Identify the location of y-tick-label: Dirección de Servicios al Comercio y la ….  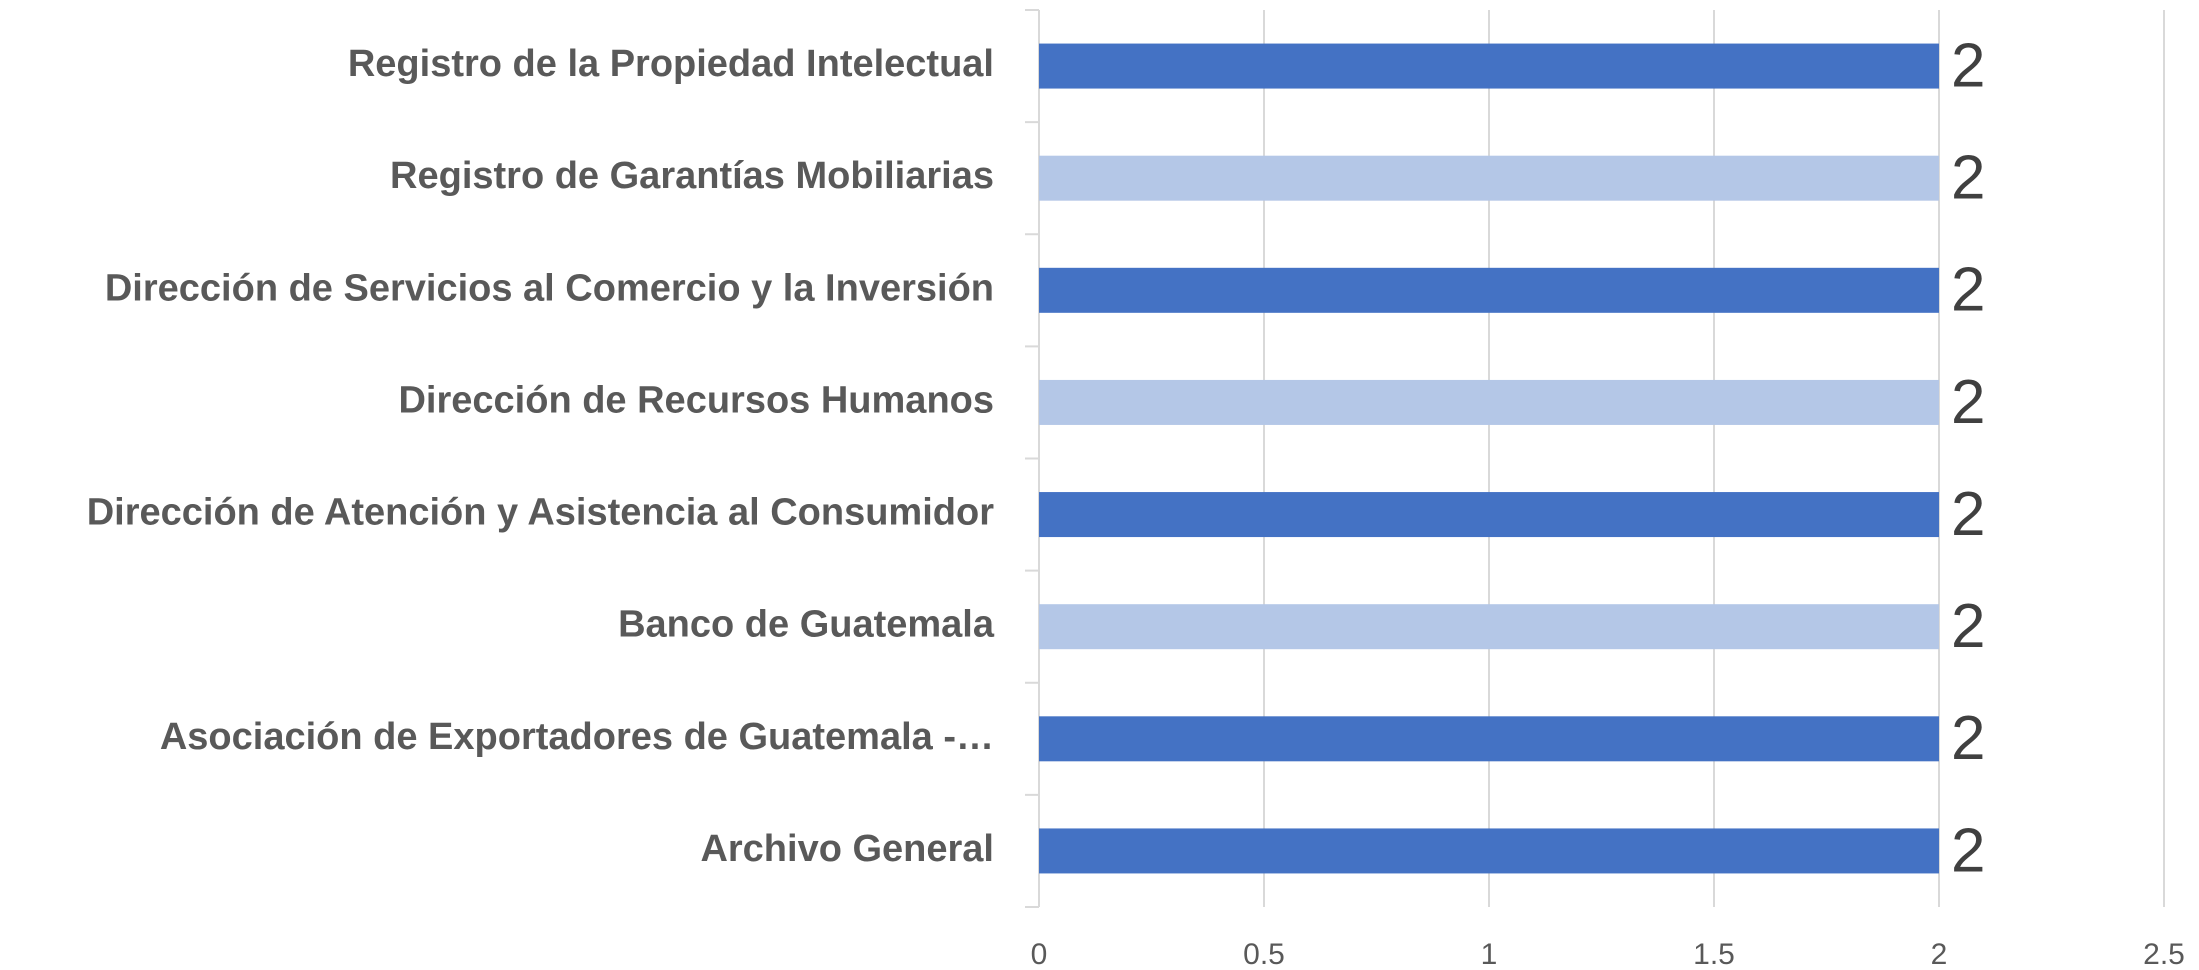
(549, 288).